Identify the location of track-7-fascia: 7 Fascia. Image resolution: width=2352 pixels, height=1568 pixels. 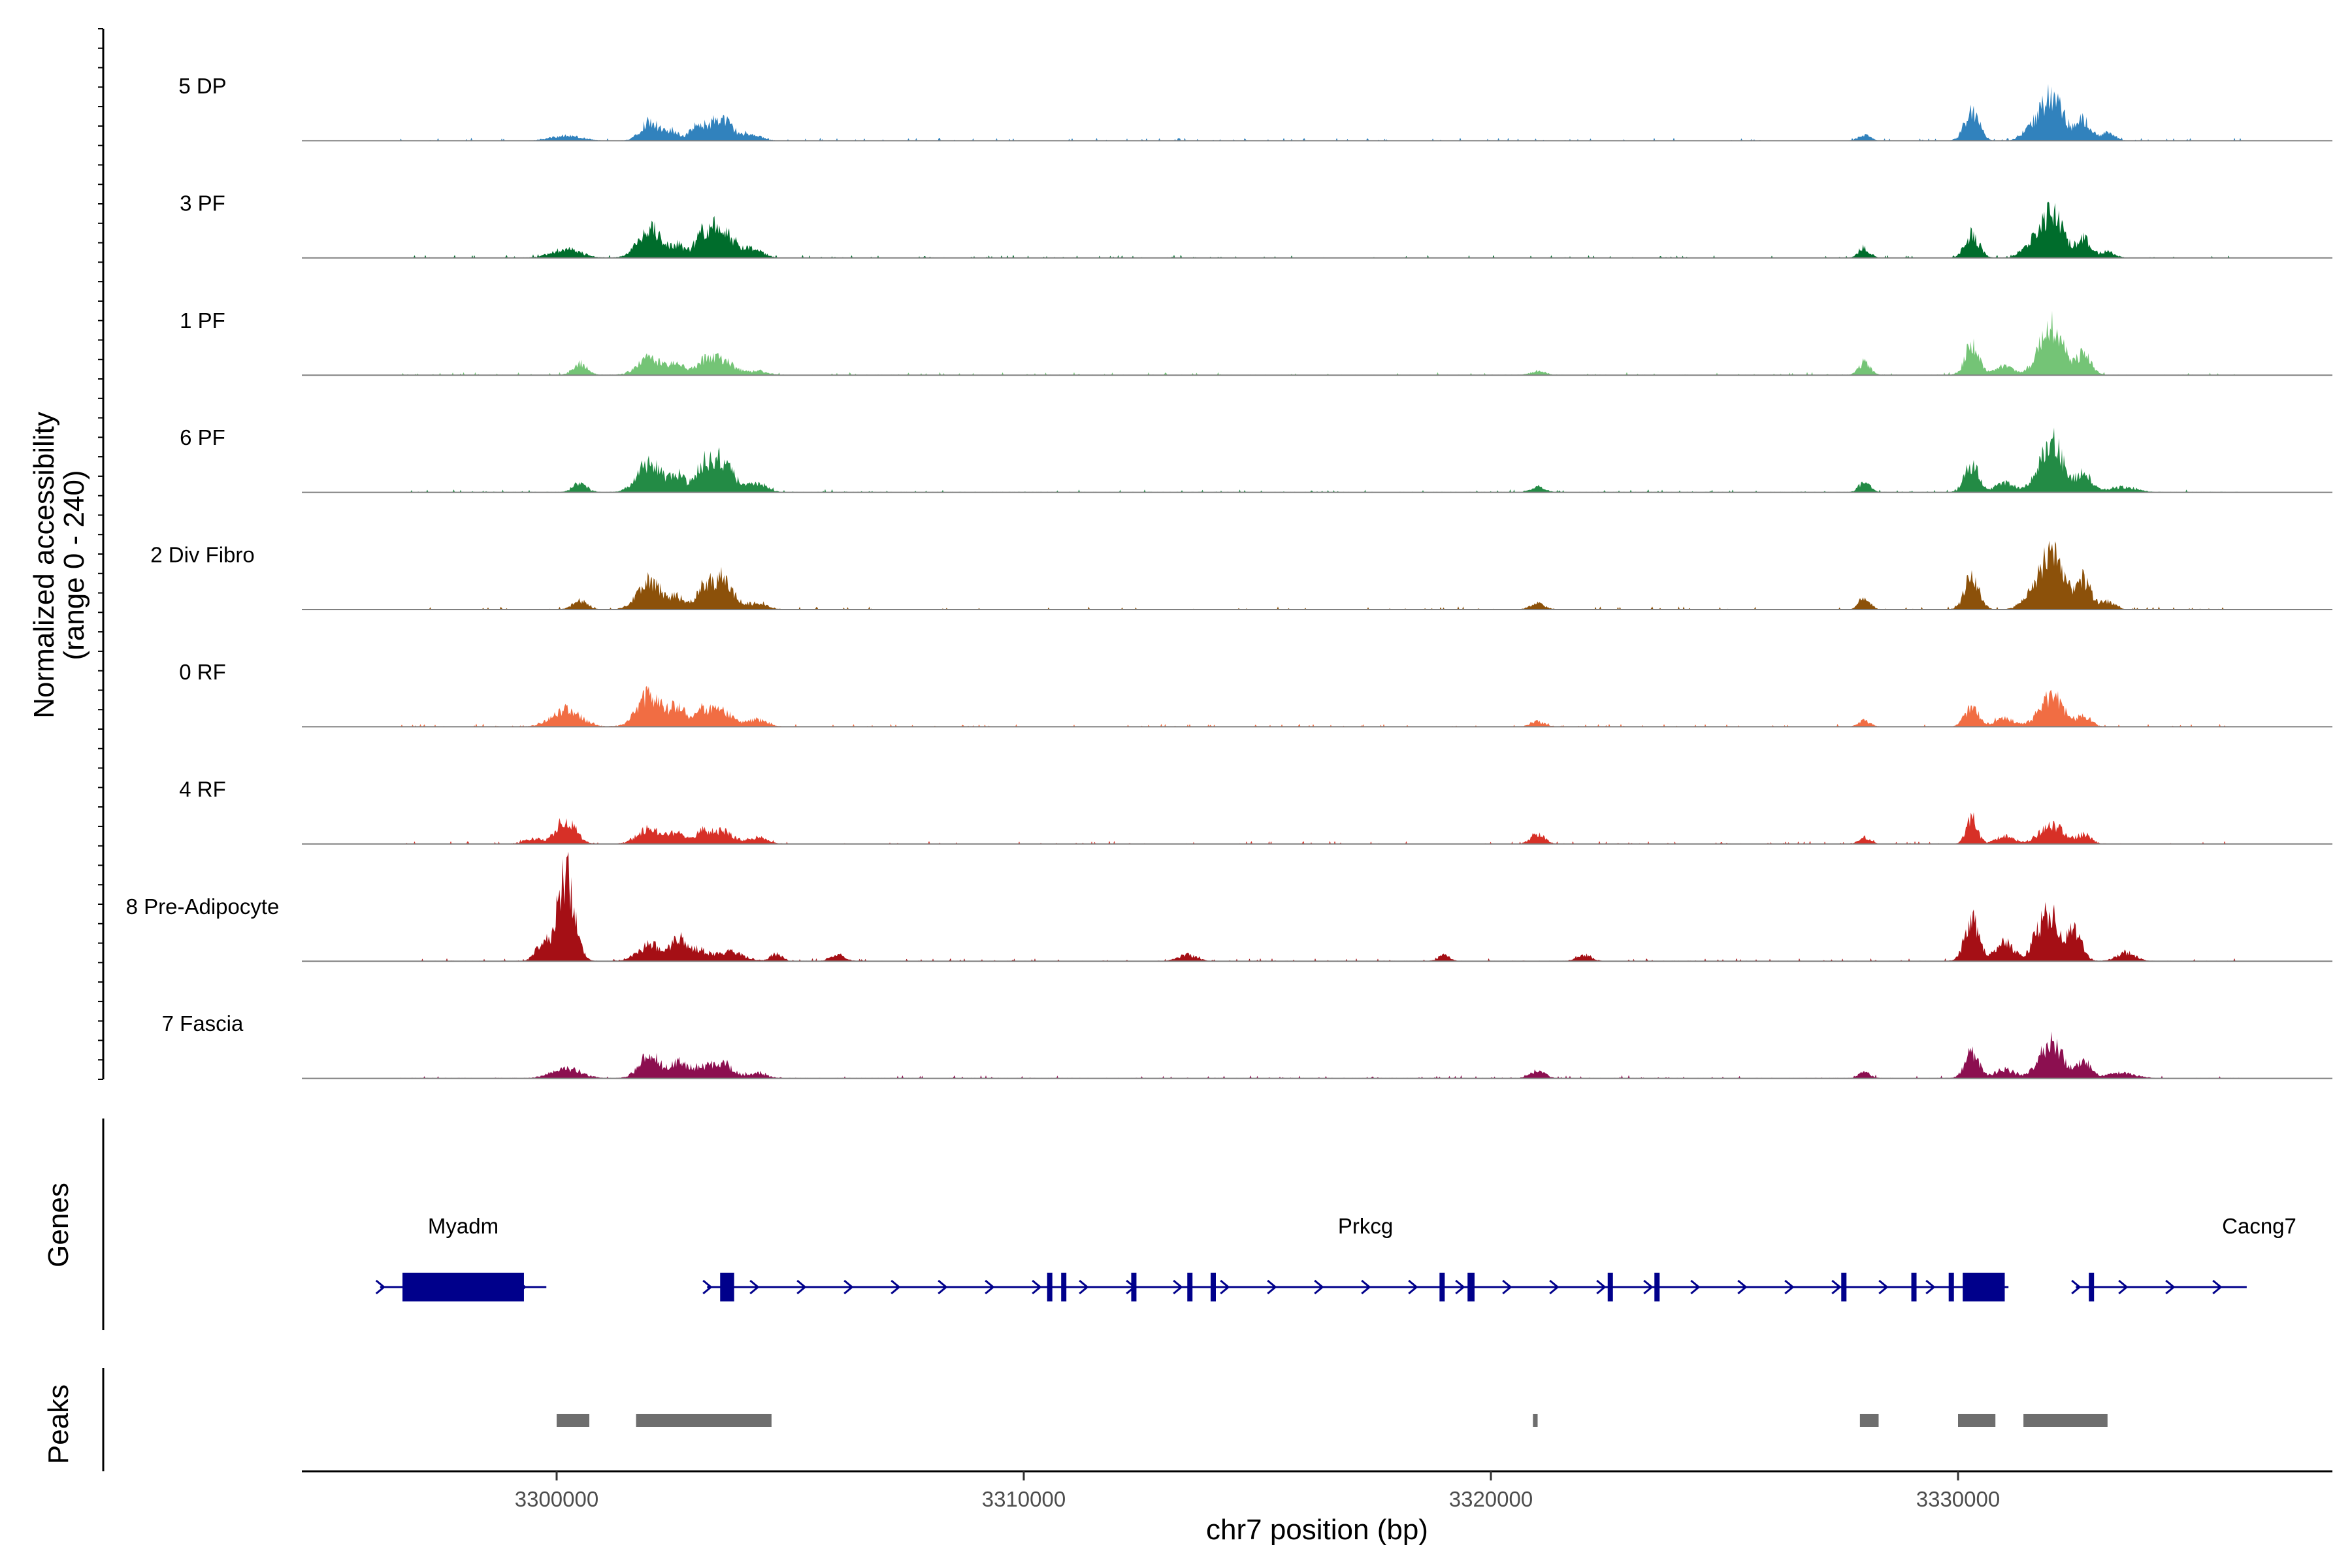
(1247, 1045).